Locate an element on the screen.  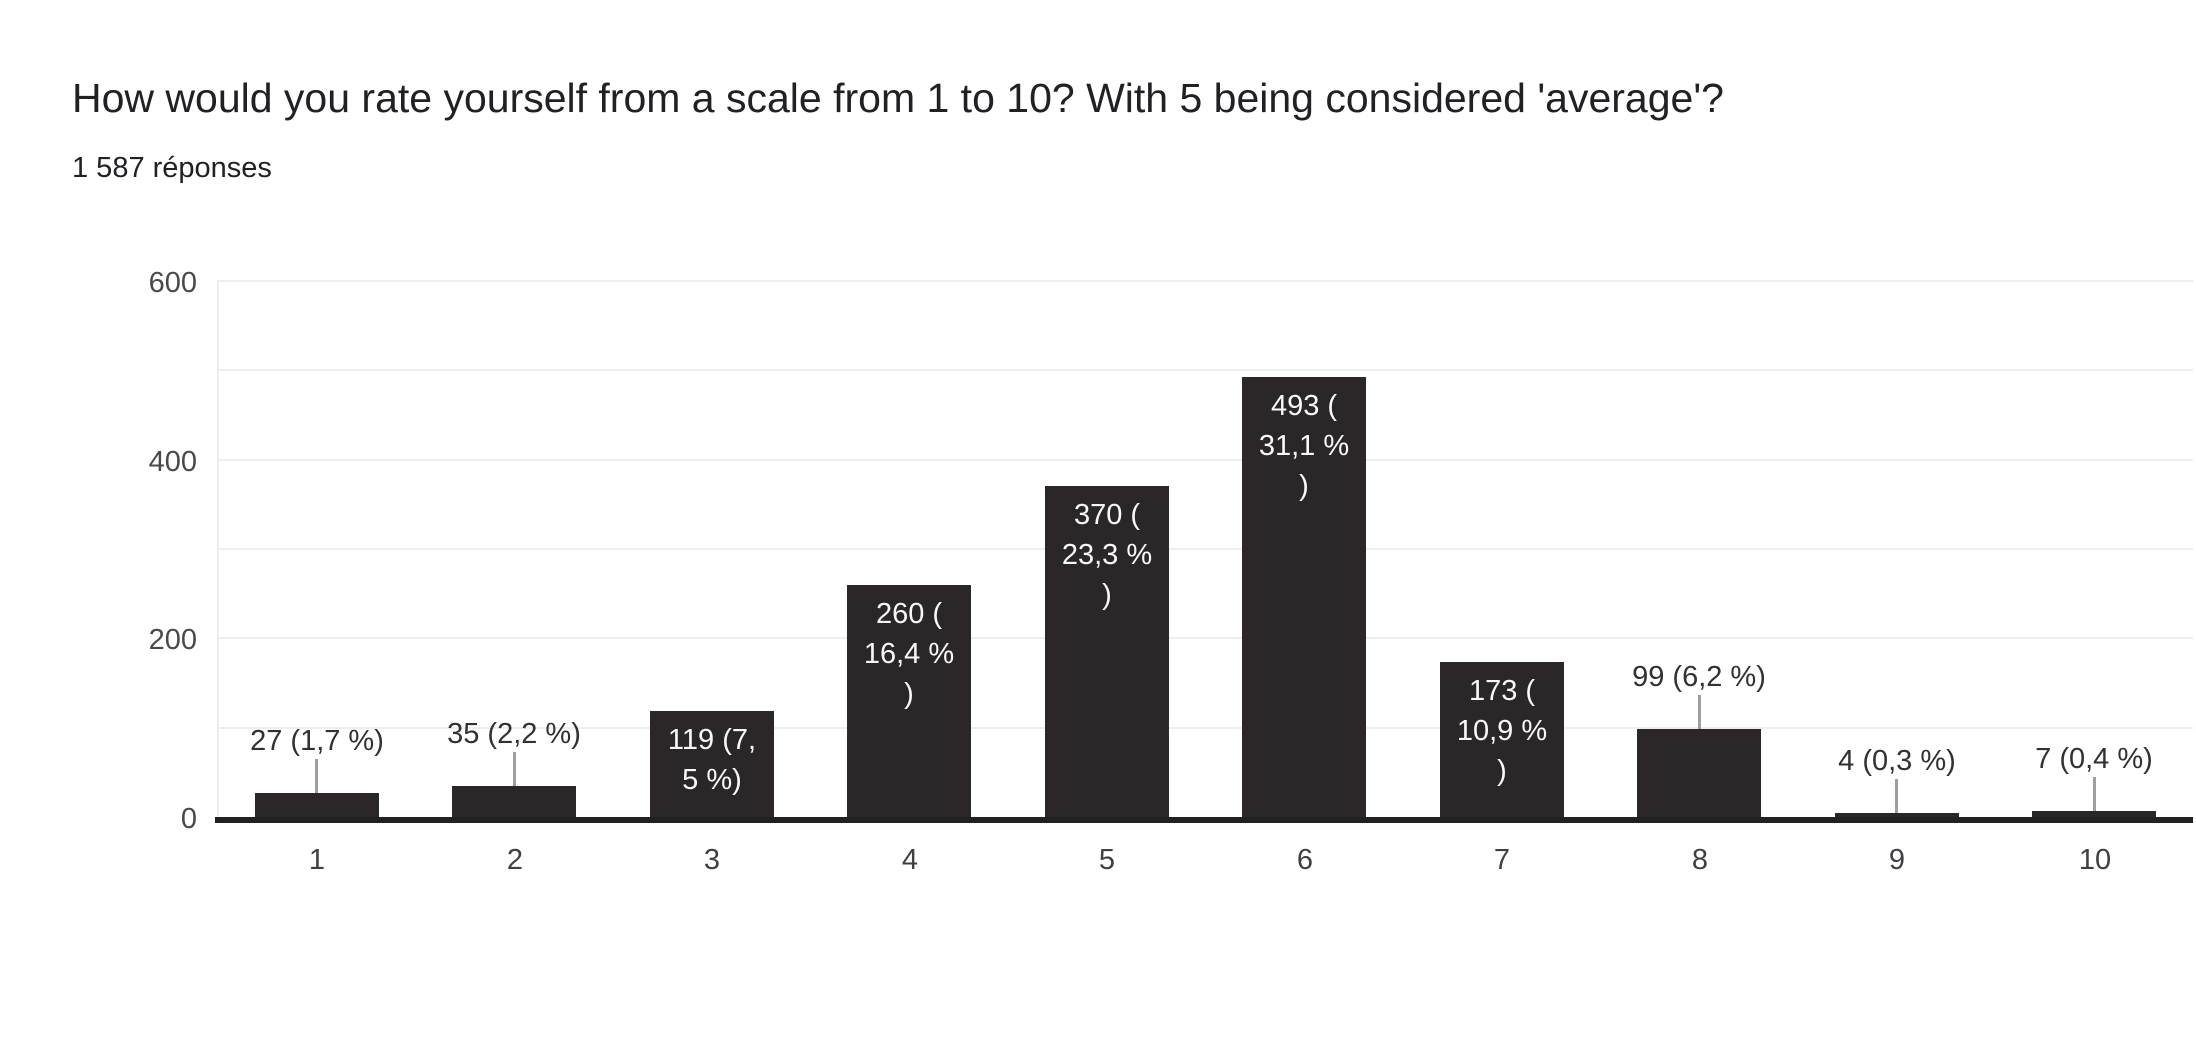
x-axis-category-label-2: 2 is located at coordinates (515, 860).